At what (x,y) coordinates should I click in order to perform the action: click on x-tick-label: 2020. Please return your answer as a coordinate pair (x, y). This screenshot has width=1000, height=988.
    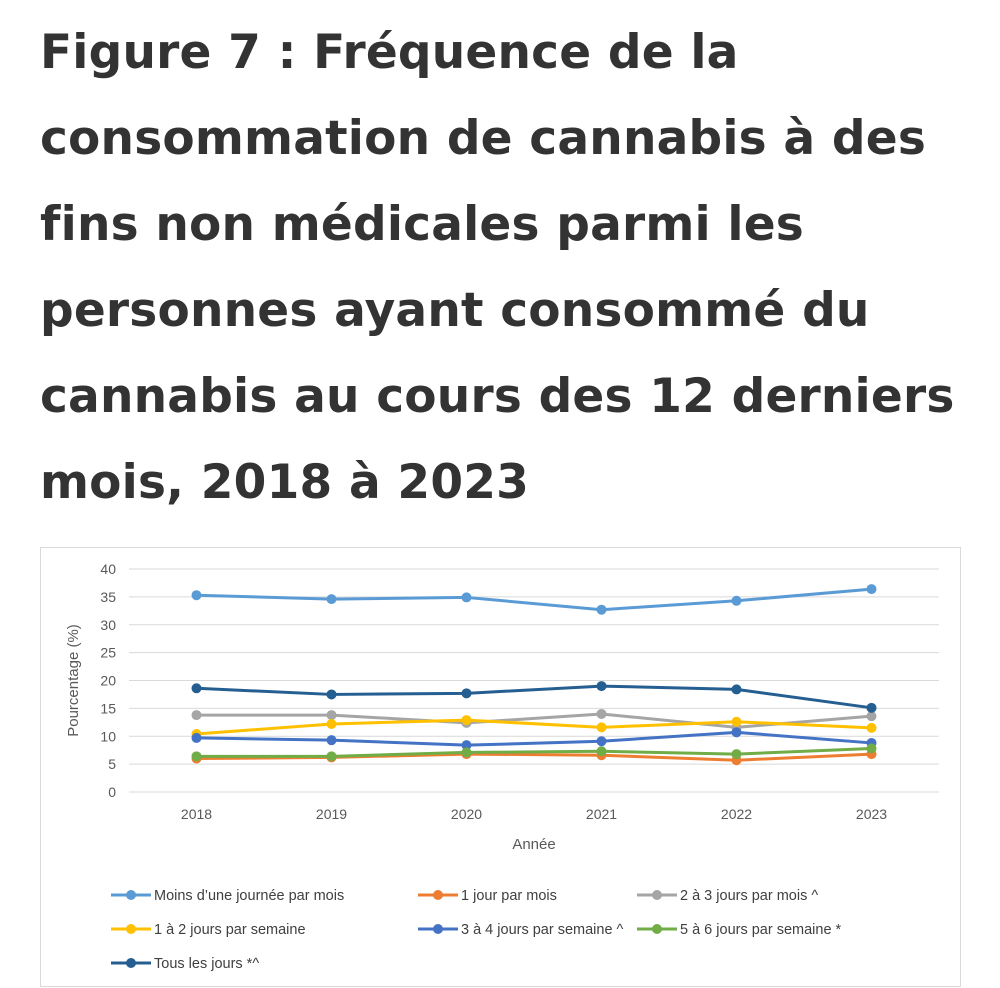
    Looking at the image, I should click on (466, 814).